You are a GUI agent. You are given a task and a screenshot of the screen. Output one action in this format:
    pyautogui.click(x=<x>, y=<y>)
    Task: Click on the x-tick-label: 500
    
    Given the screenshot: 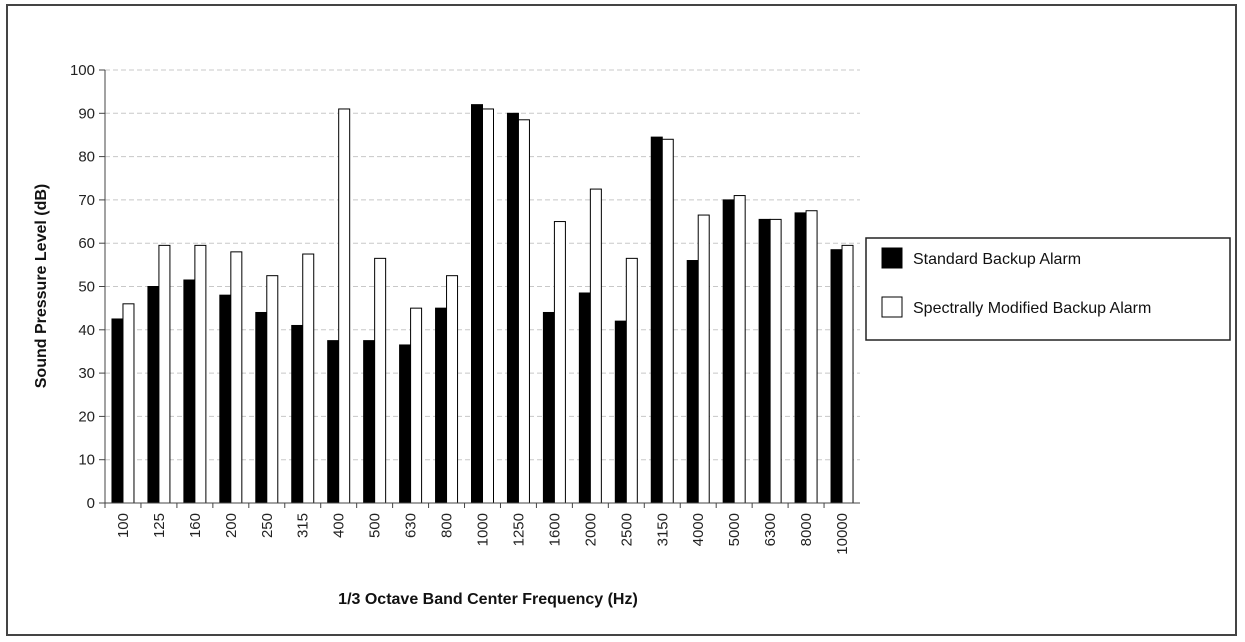 What is the action you would take?
    pyautogui.click(x=375, y=525)
    